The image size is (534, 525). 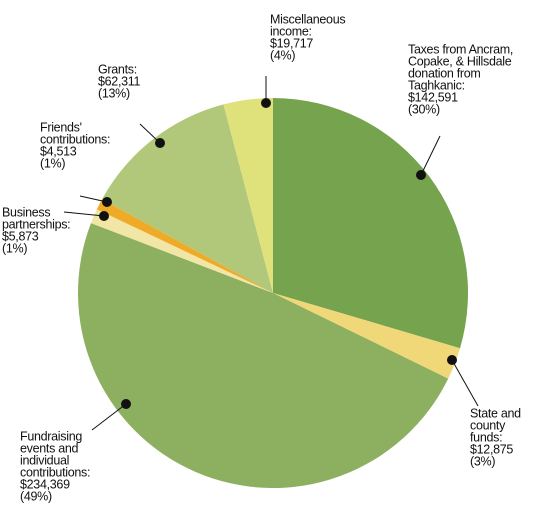 What do you see at coordinates (44, 460) in the screenshot?
I see `slice-label: individual` at bounding box center [44, 460].